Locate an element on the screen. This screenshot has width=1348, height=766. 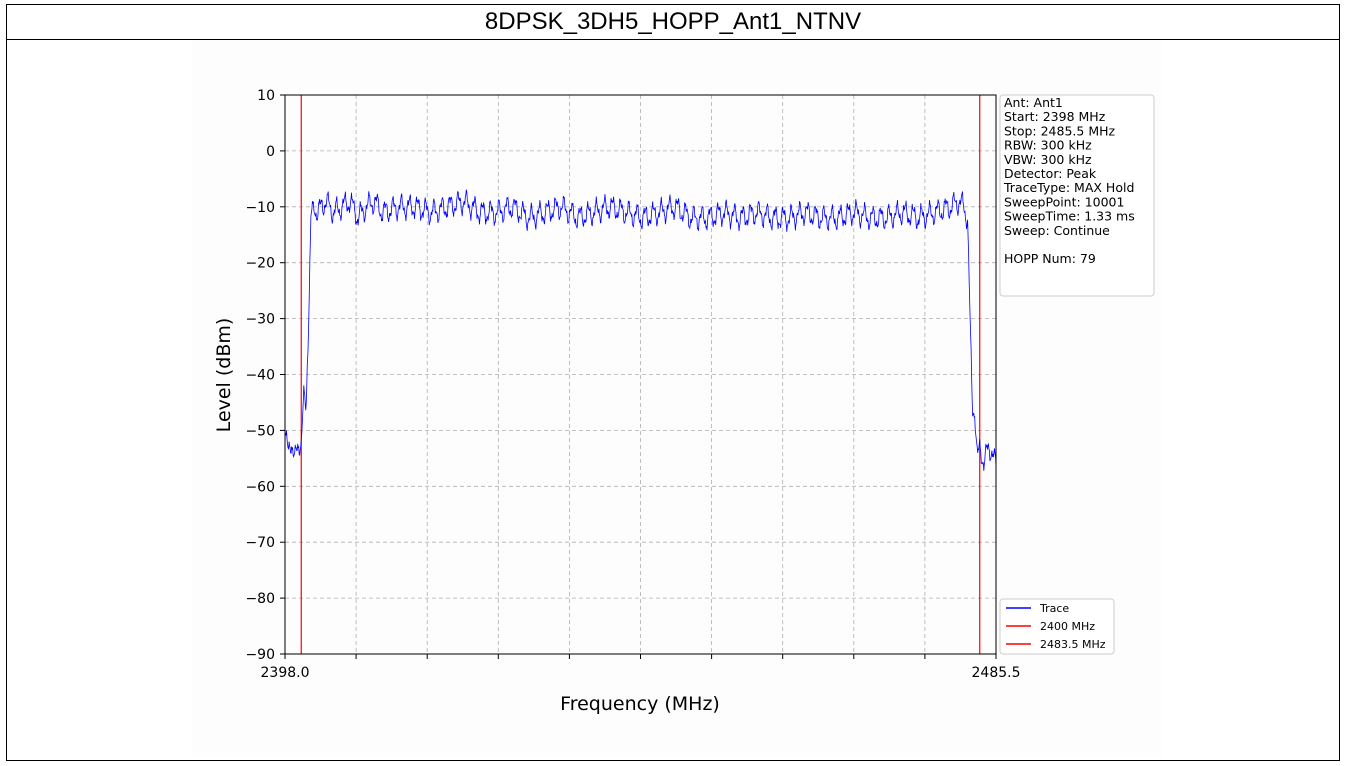
legend-label-2483-5: 2483.5 MHz is located at coordinates (1073, 644).